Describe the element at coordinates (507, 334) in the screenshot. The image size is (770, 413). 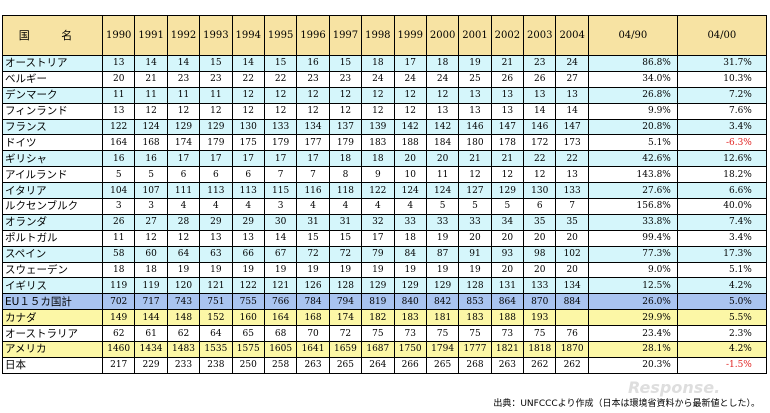
I see `value-cell: 73` at that location.